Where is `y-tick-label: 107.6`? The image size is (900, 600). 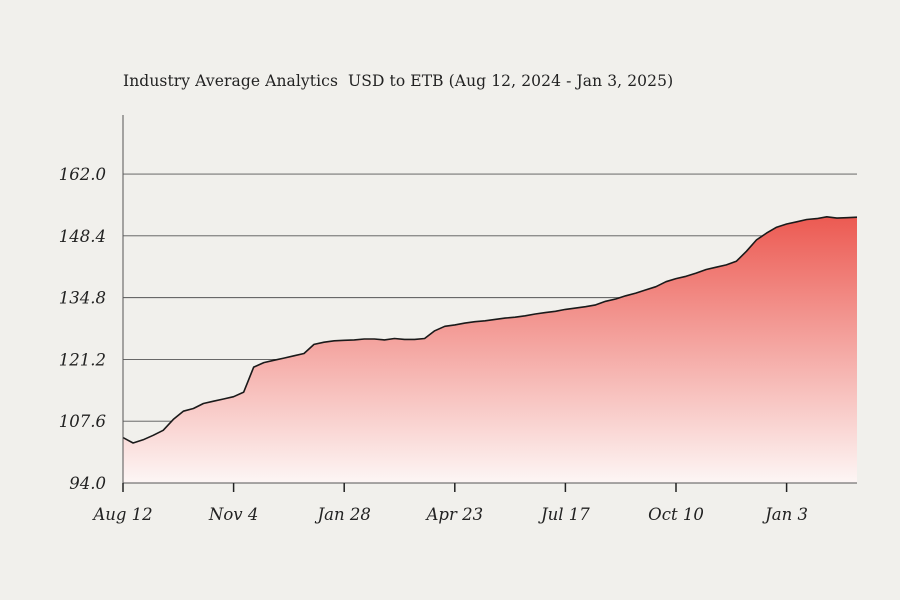
y-tick-label: 107.6 is located at coordinates (82, 421).